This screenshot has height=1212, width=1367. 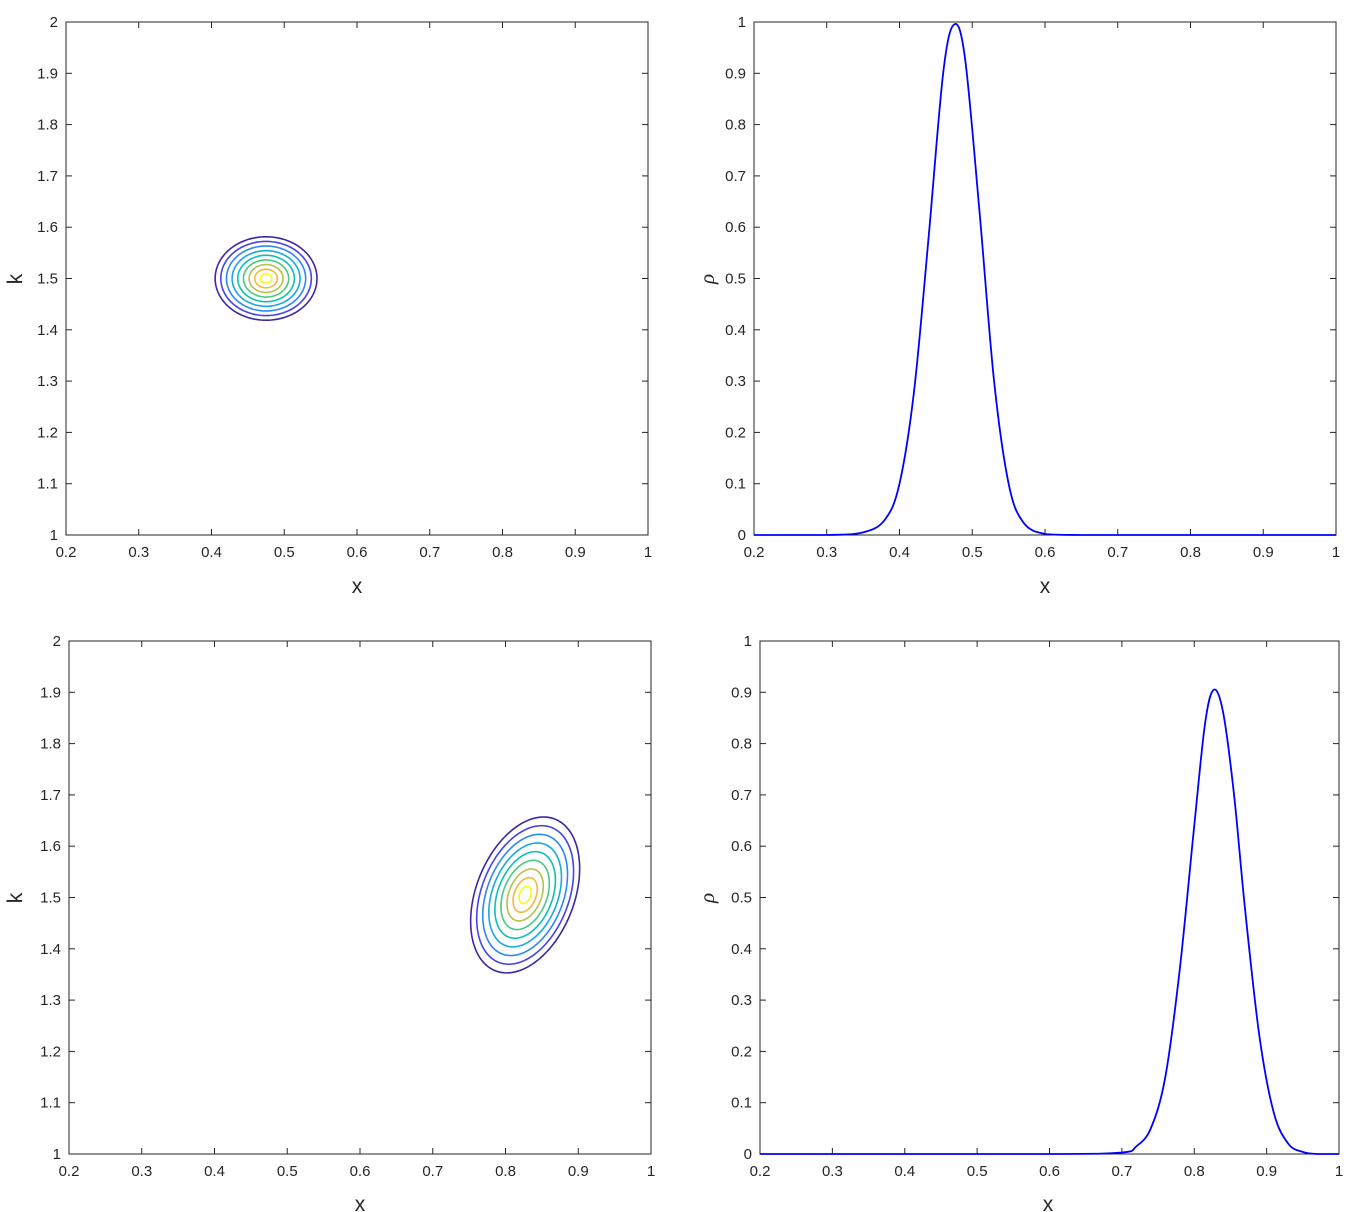 What do you see at coordinates (741, 1103) in the screenshot?
I see `y-tick-label: 0.1` at bounding box center [741, 1103].